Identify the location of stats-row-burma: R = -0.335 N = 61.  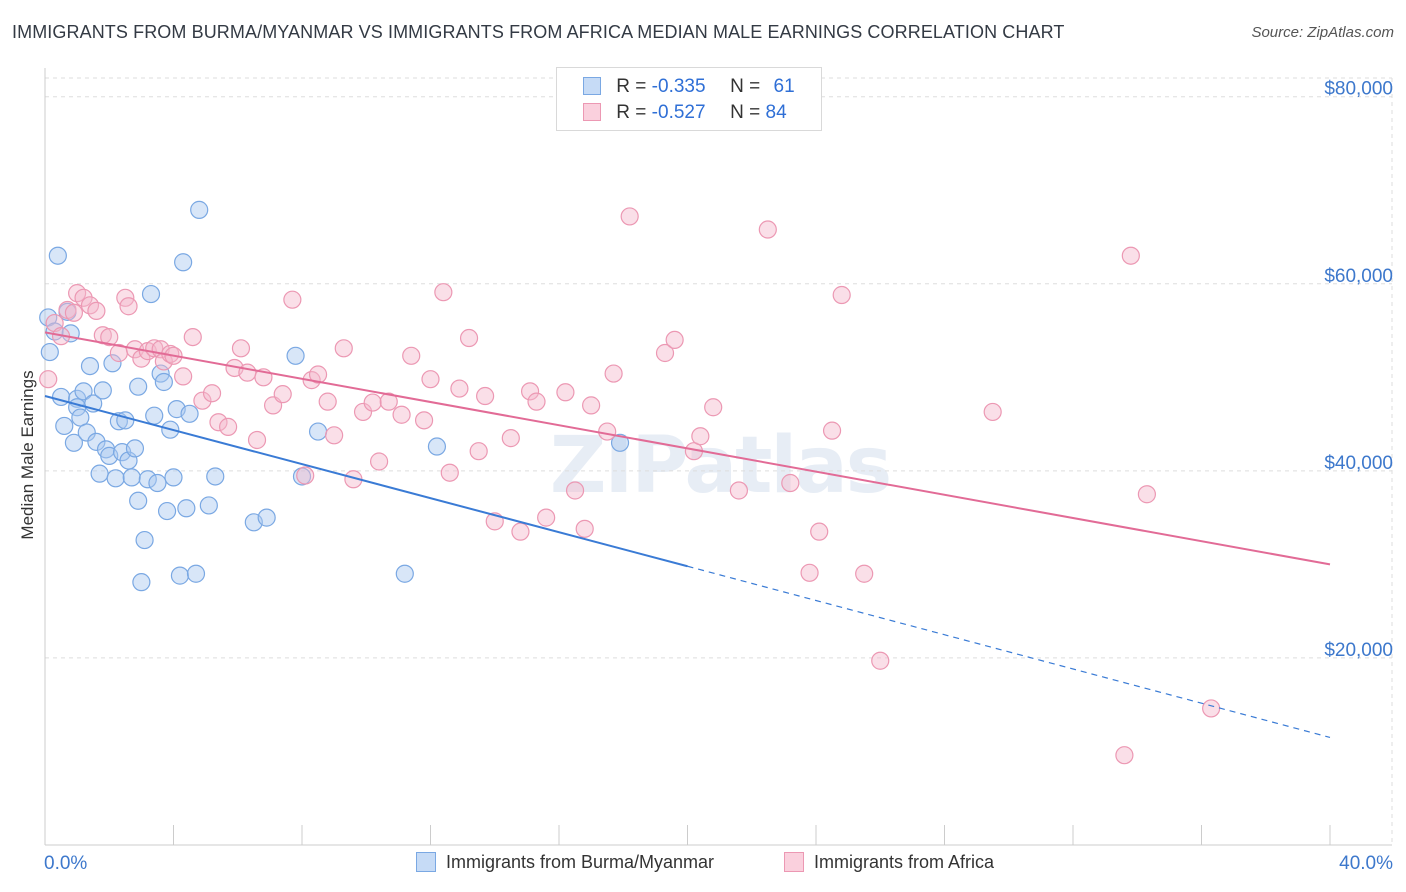
(689, 88).